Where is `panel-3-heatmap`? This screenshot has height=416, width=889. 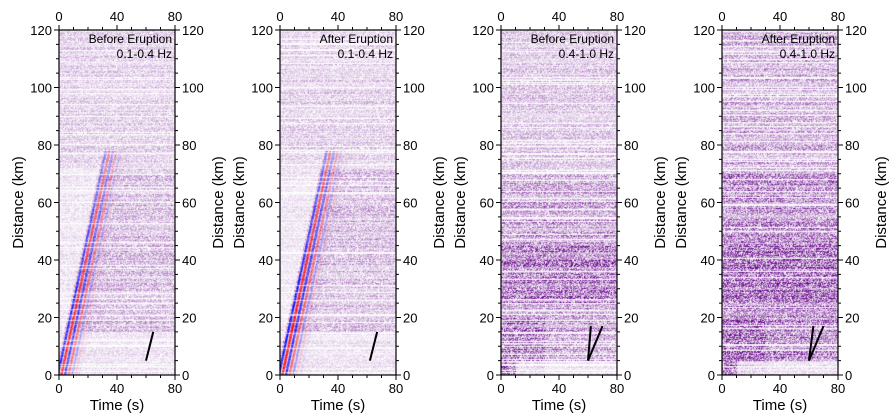
panel-3-heatmap is located at coordinates (559, 202).